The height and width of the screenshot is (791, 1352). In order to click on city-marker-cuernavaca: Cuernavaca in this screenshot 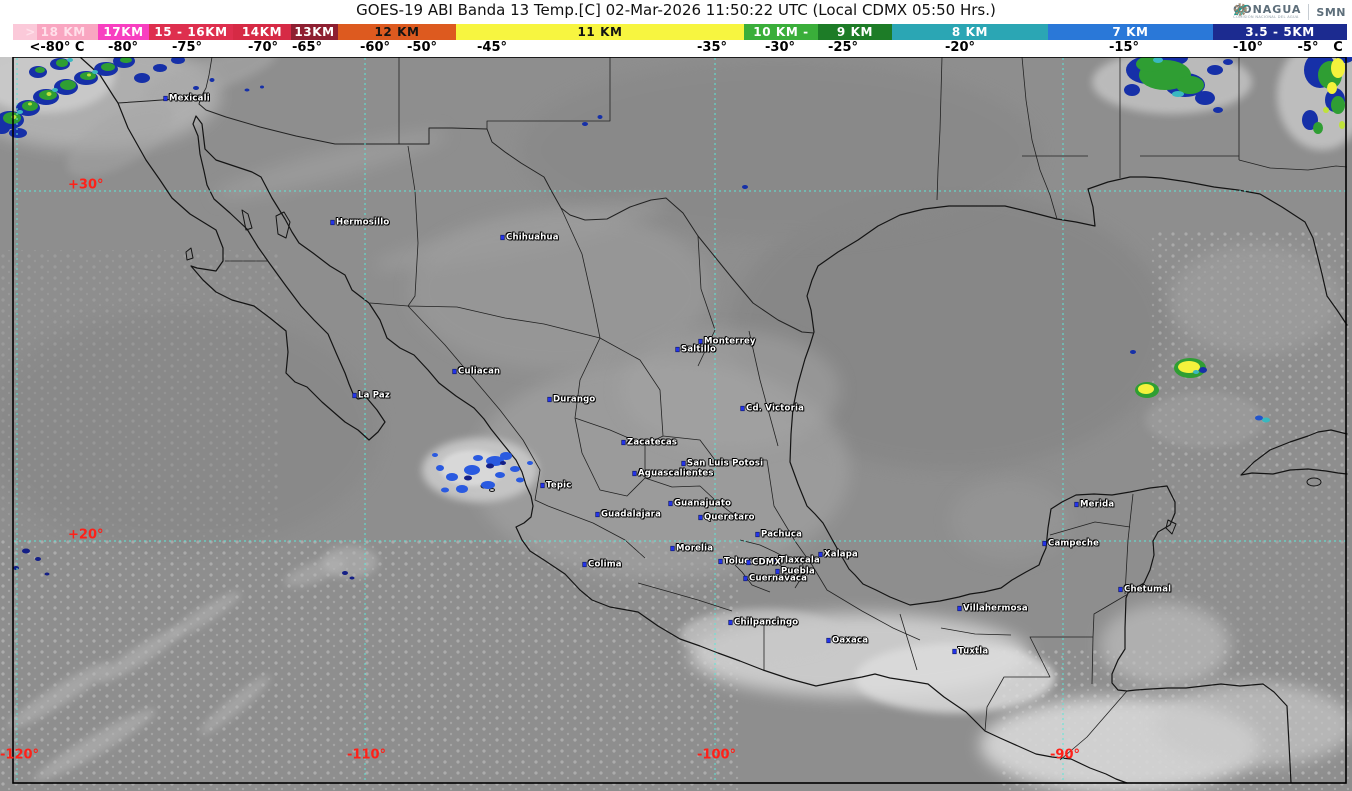, I will do `click(775, 579)`.